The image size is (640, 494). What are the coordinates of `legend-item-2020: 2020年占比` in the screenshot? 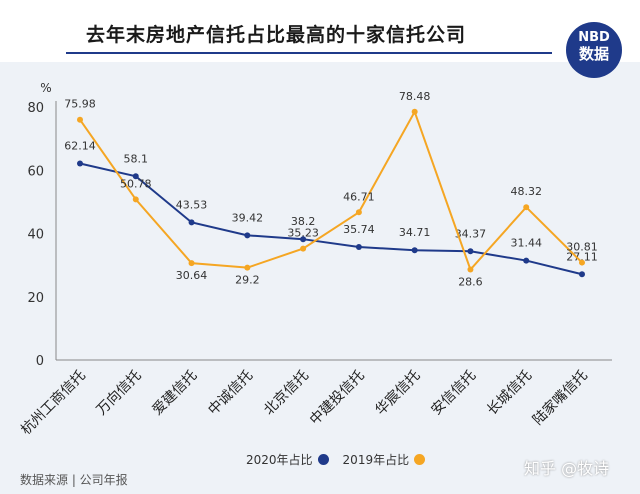 It's located at (287, 459).